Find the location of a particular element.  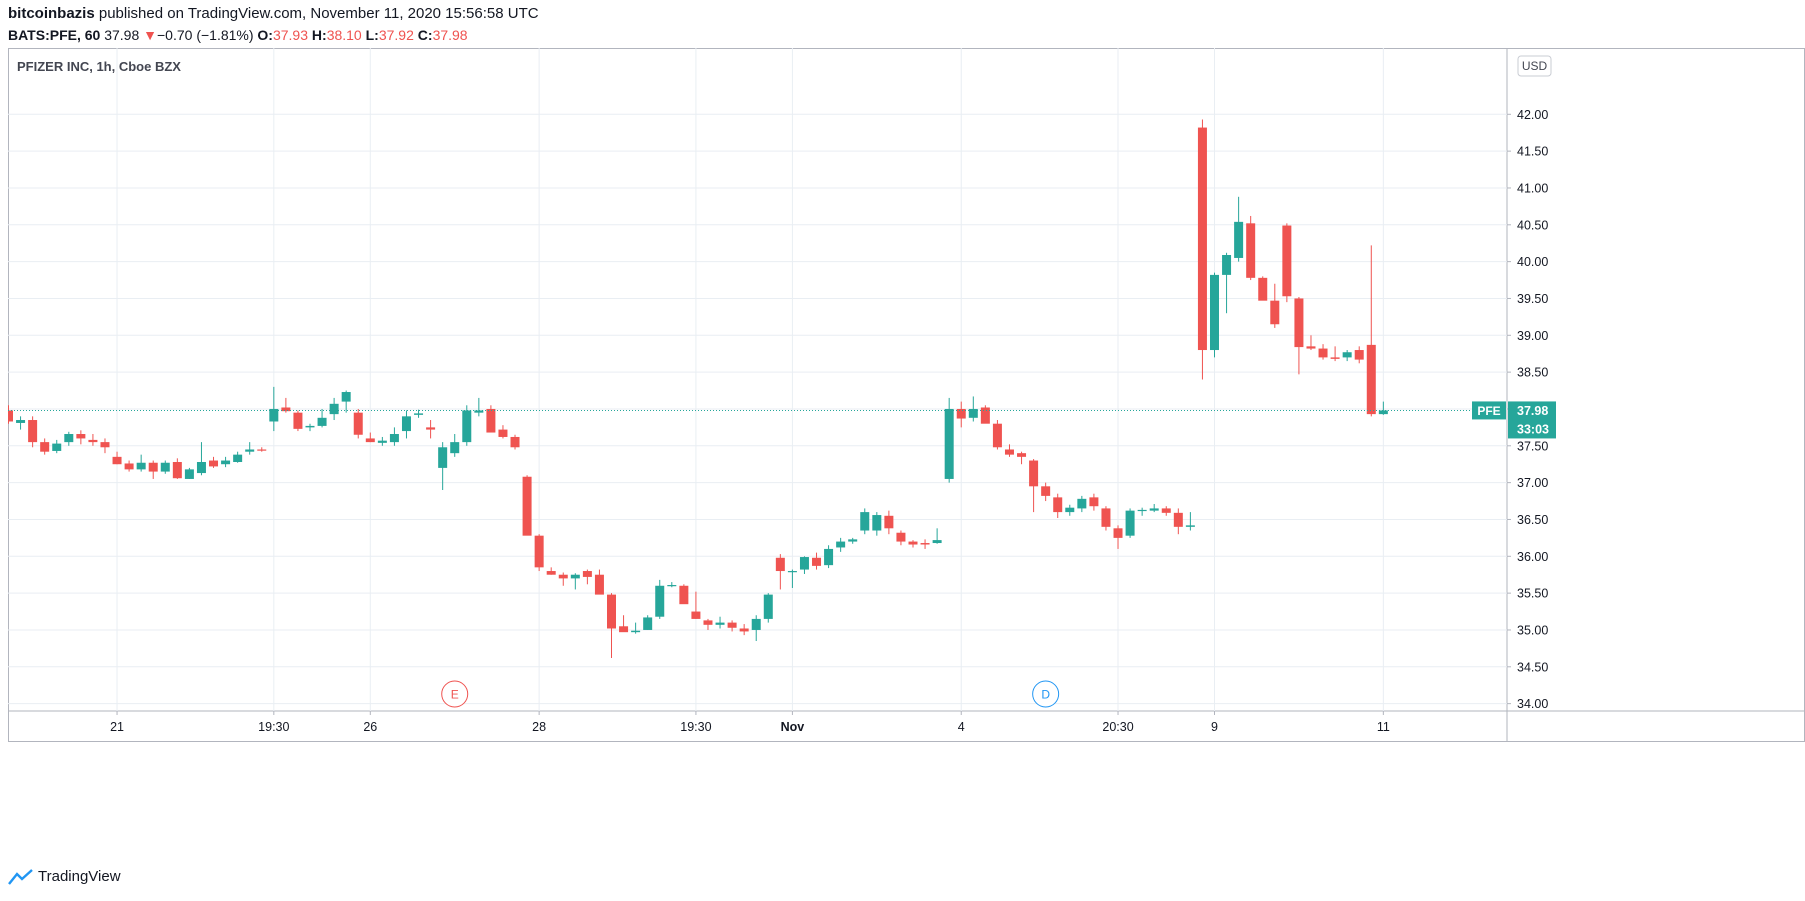

tradingview-icon is located at coordinates (20, 876).